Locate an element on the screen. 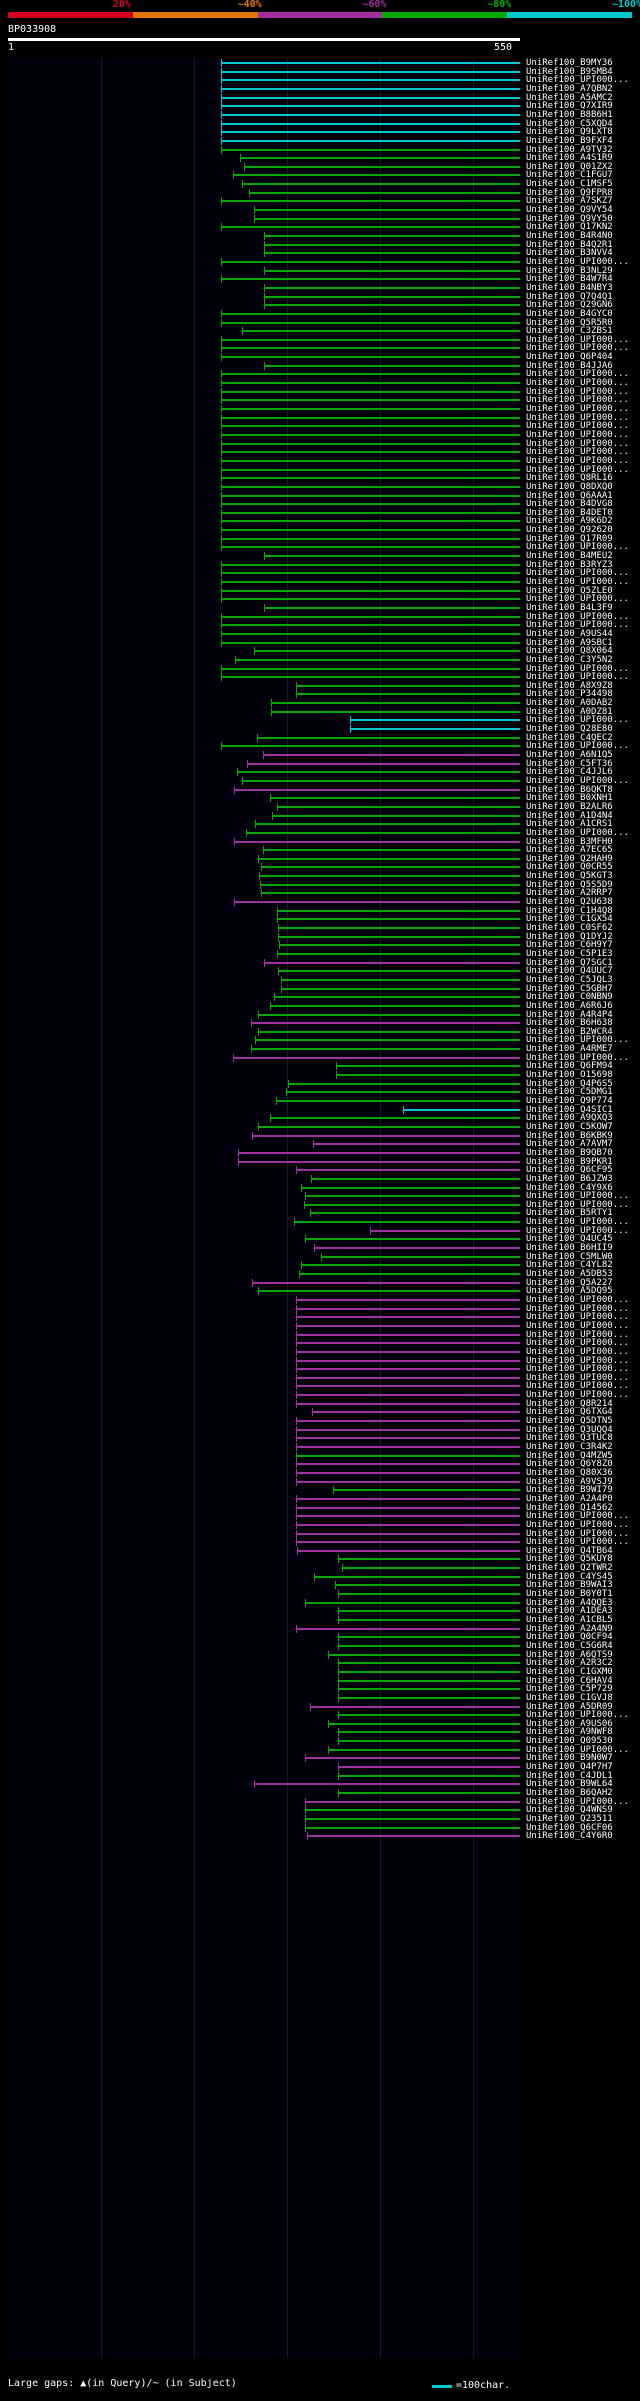  hit-label: UniRef100_A9NWF8 is located at coordinates (569, 1732).